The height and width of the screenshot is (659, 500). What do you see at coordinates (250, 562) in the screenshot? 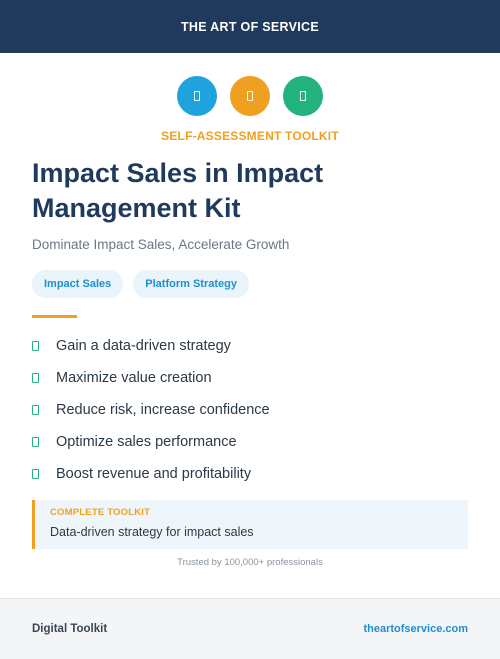
I see `trusted-note: Trusted by 100,000+ professionals` at bounding box center [250, 562].